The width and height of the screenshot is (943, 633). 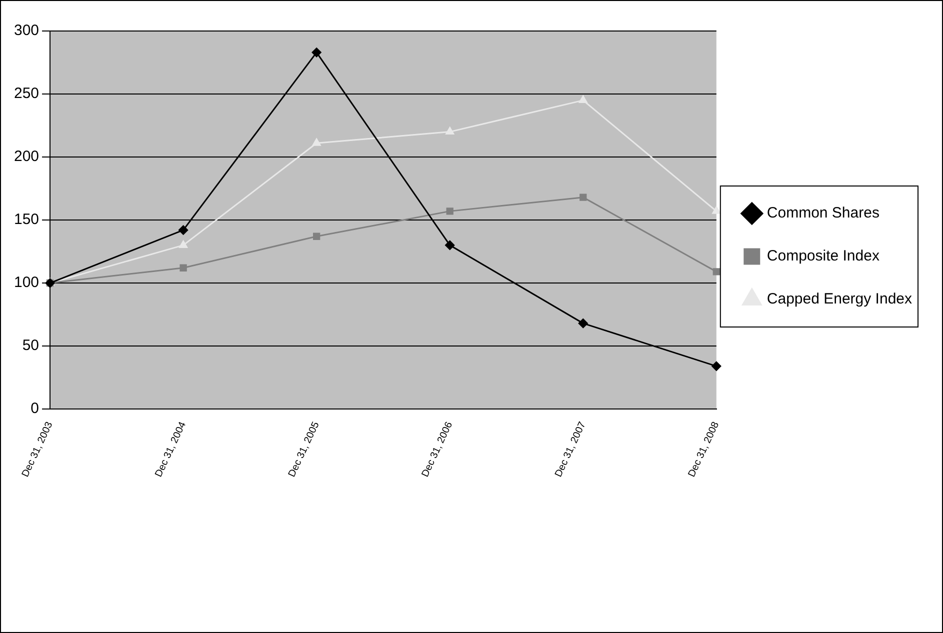 What do you see at coordinates (823, 213) in the screenshot?
I see `legend-label: Common Shares` at bounding box center [823, 213].